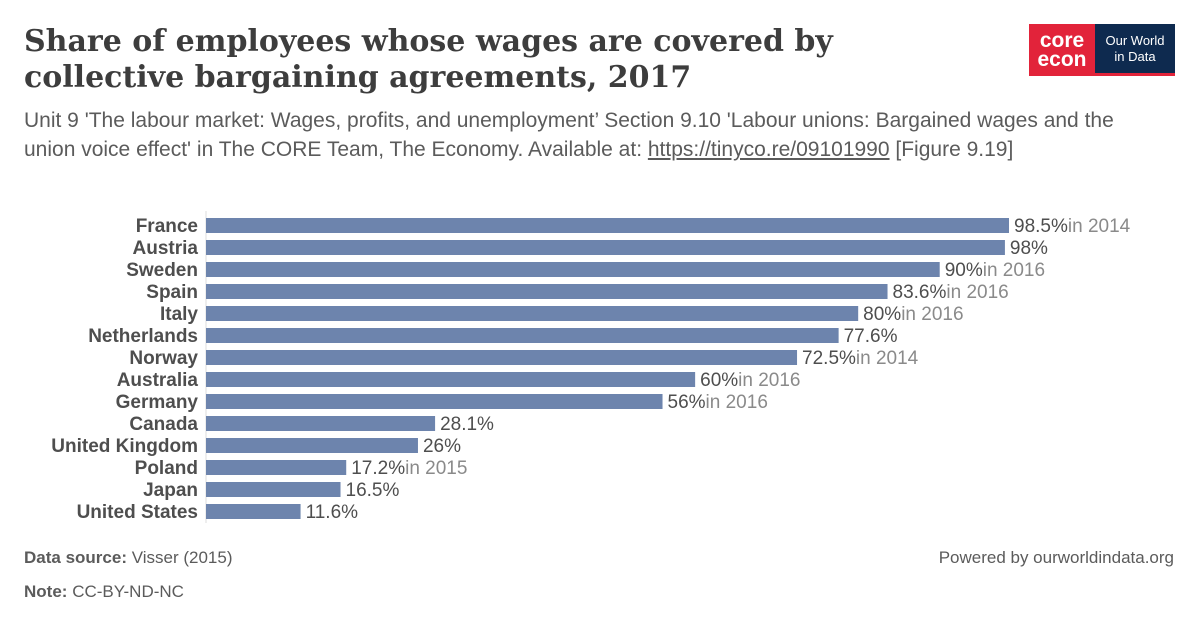 The width and height of the screenshot is (1200, 627). Describe the element at coordinates (1135, 40) in the screenshot. I see `owid-logo-line1: Our World` at that location.